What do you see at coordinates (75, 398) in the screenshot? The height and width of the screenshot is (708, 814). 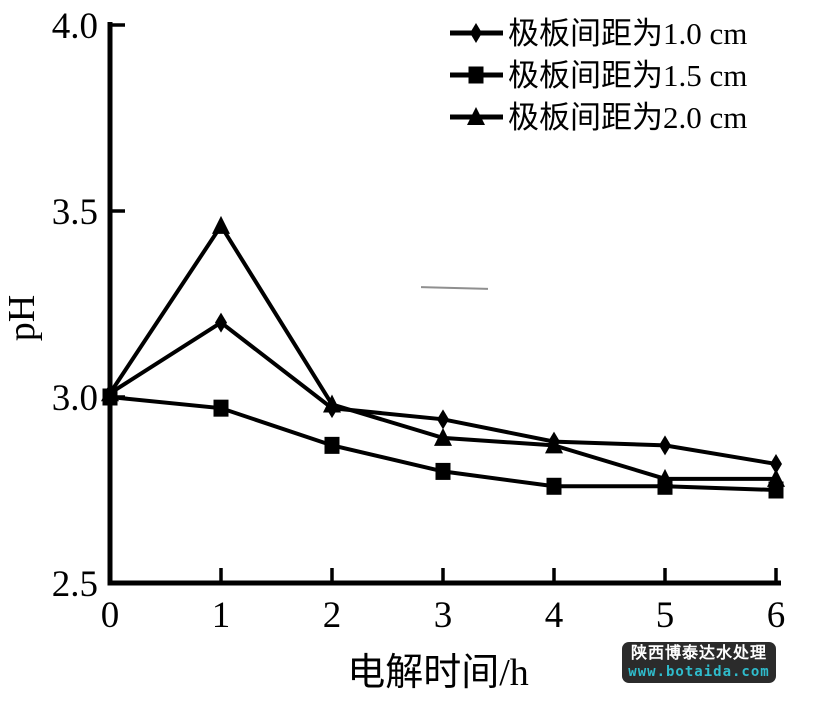 I see `y-tick-label: 3.0` at bounding box center [75, 398].